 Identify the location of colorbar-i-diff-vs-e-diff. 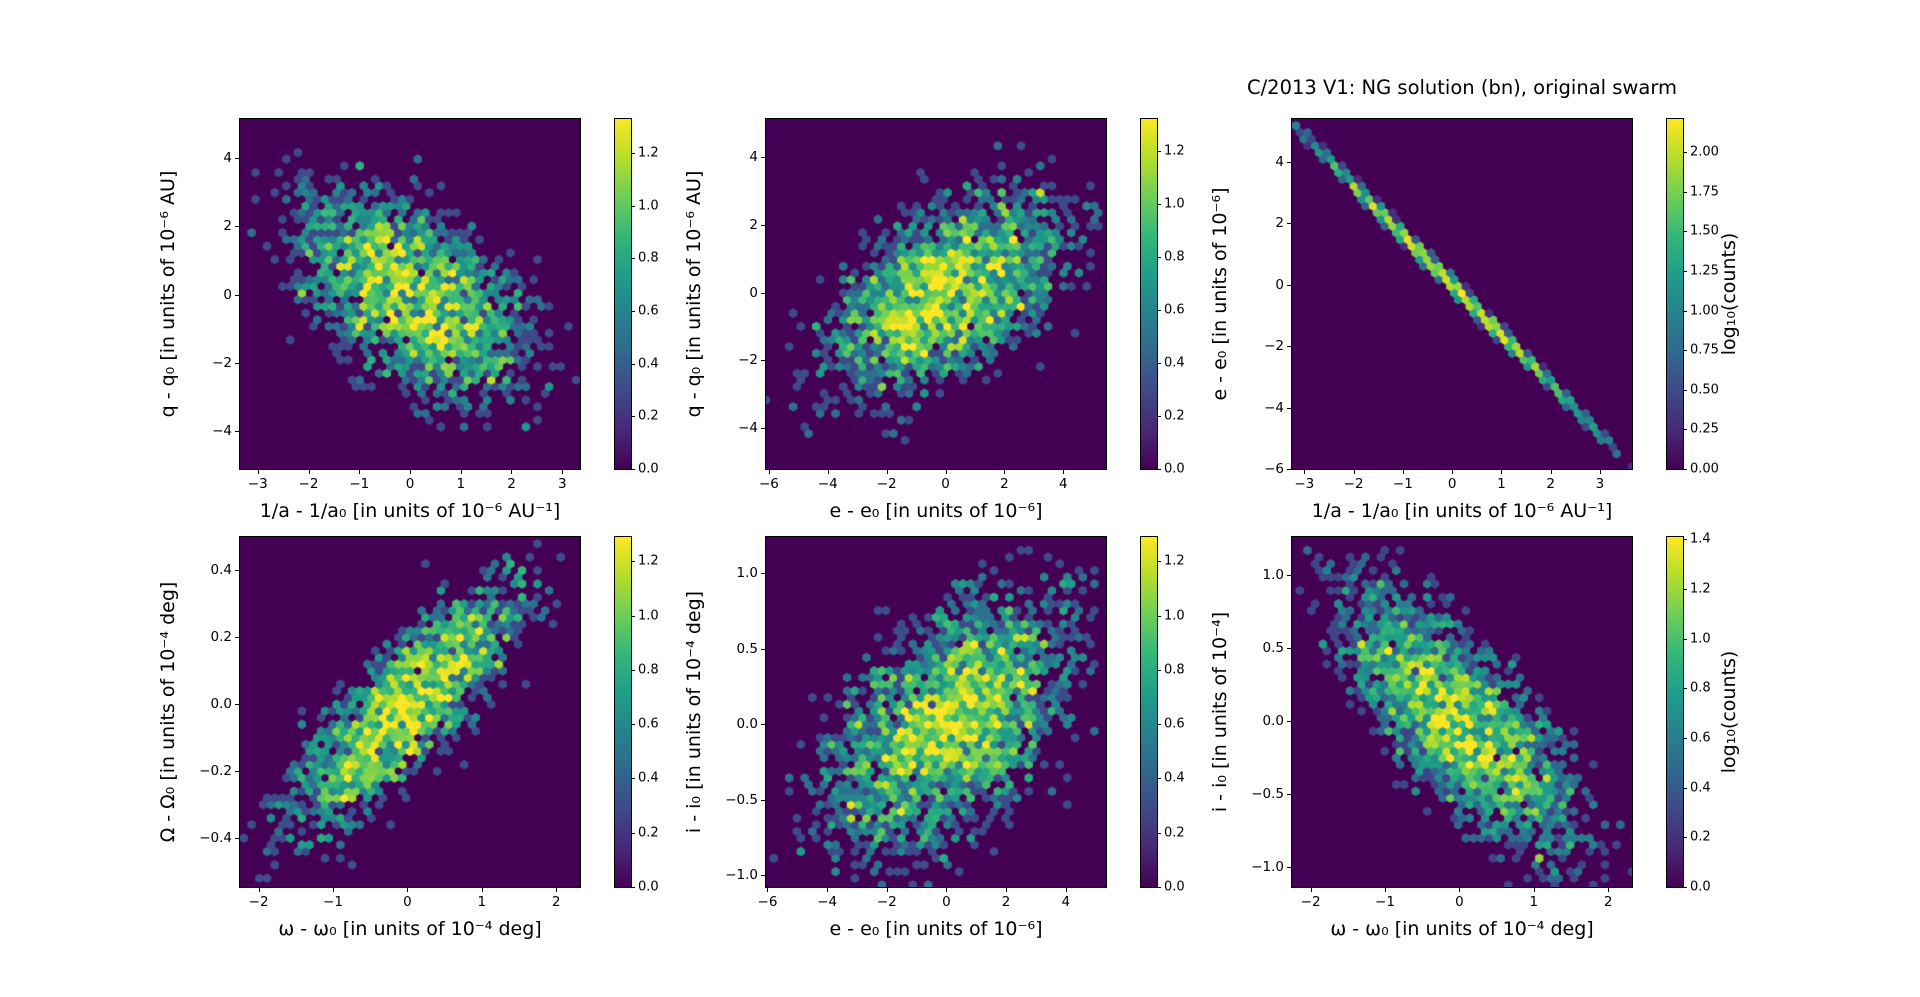
(1149, 712).